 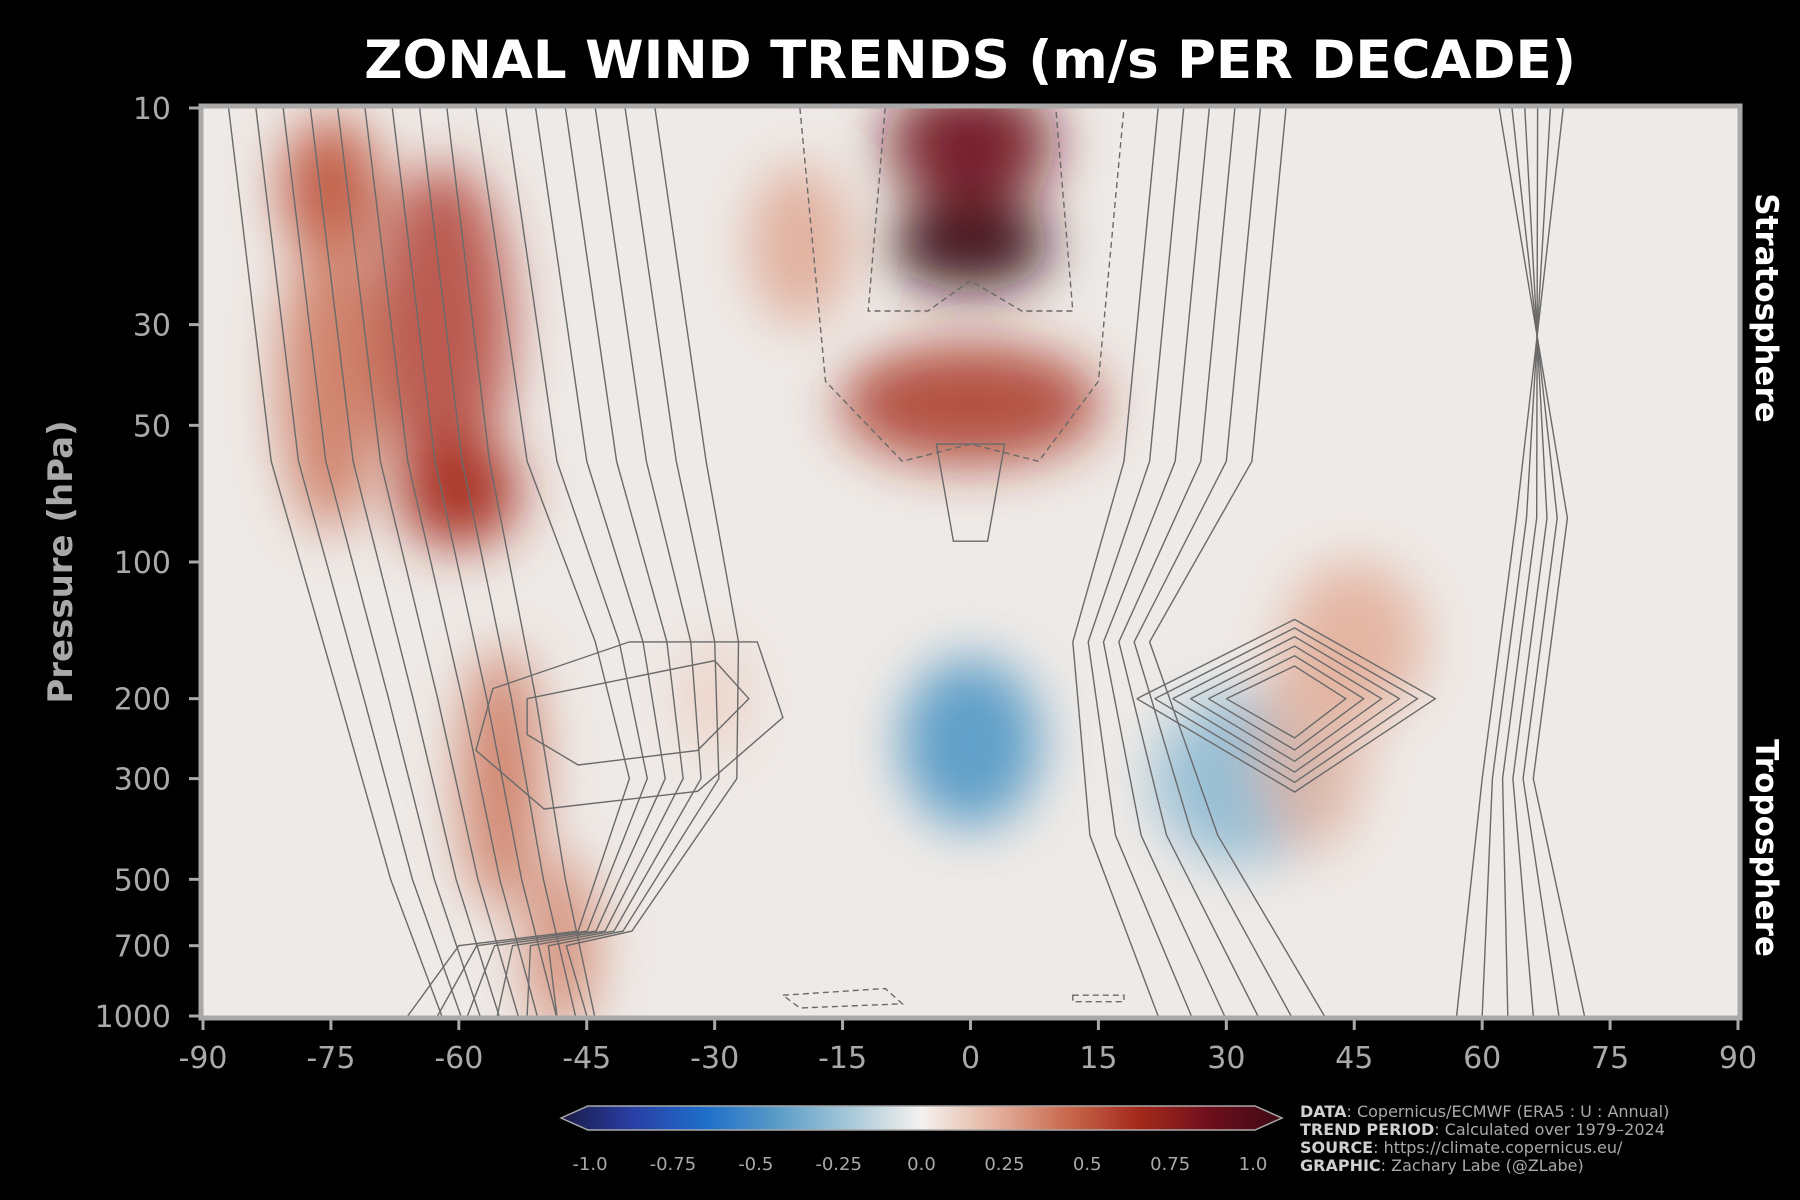 What do you see at coordinates (970, 1058) in the screenshot?
I see `x-tick-label: 0` at bounding box center [970, 1058].